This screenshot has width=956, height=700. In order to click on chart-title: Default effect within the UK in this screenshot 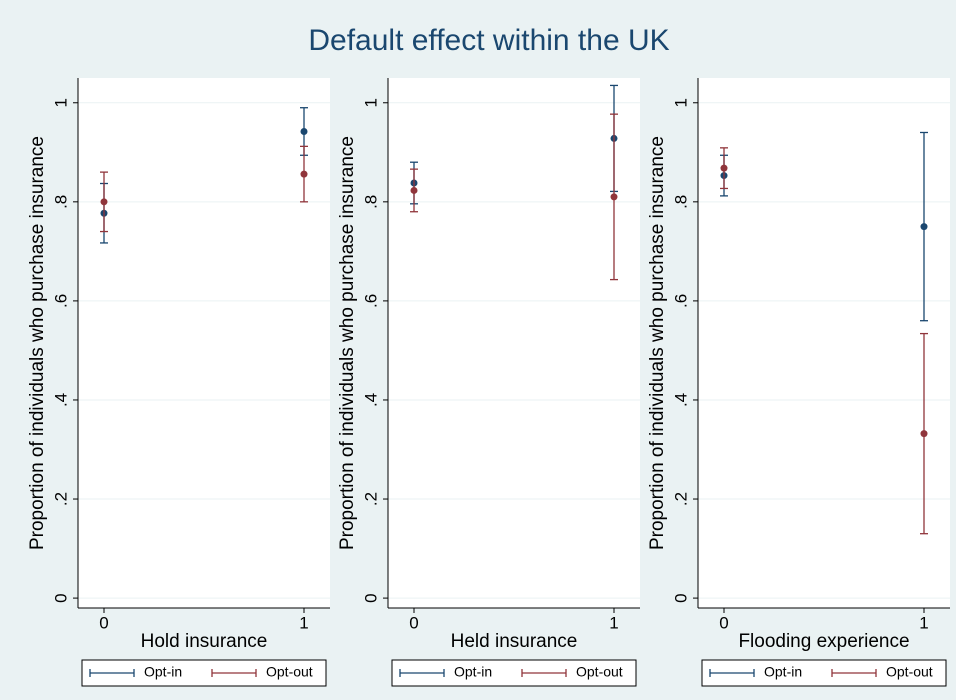, I will do `click(488, 40)`.